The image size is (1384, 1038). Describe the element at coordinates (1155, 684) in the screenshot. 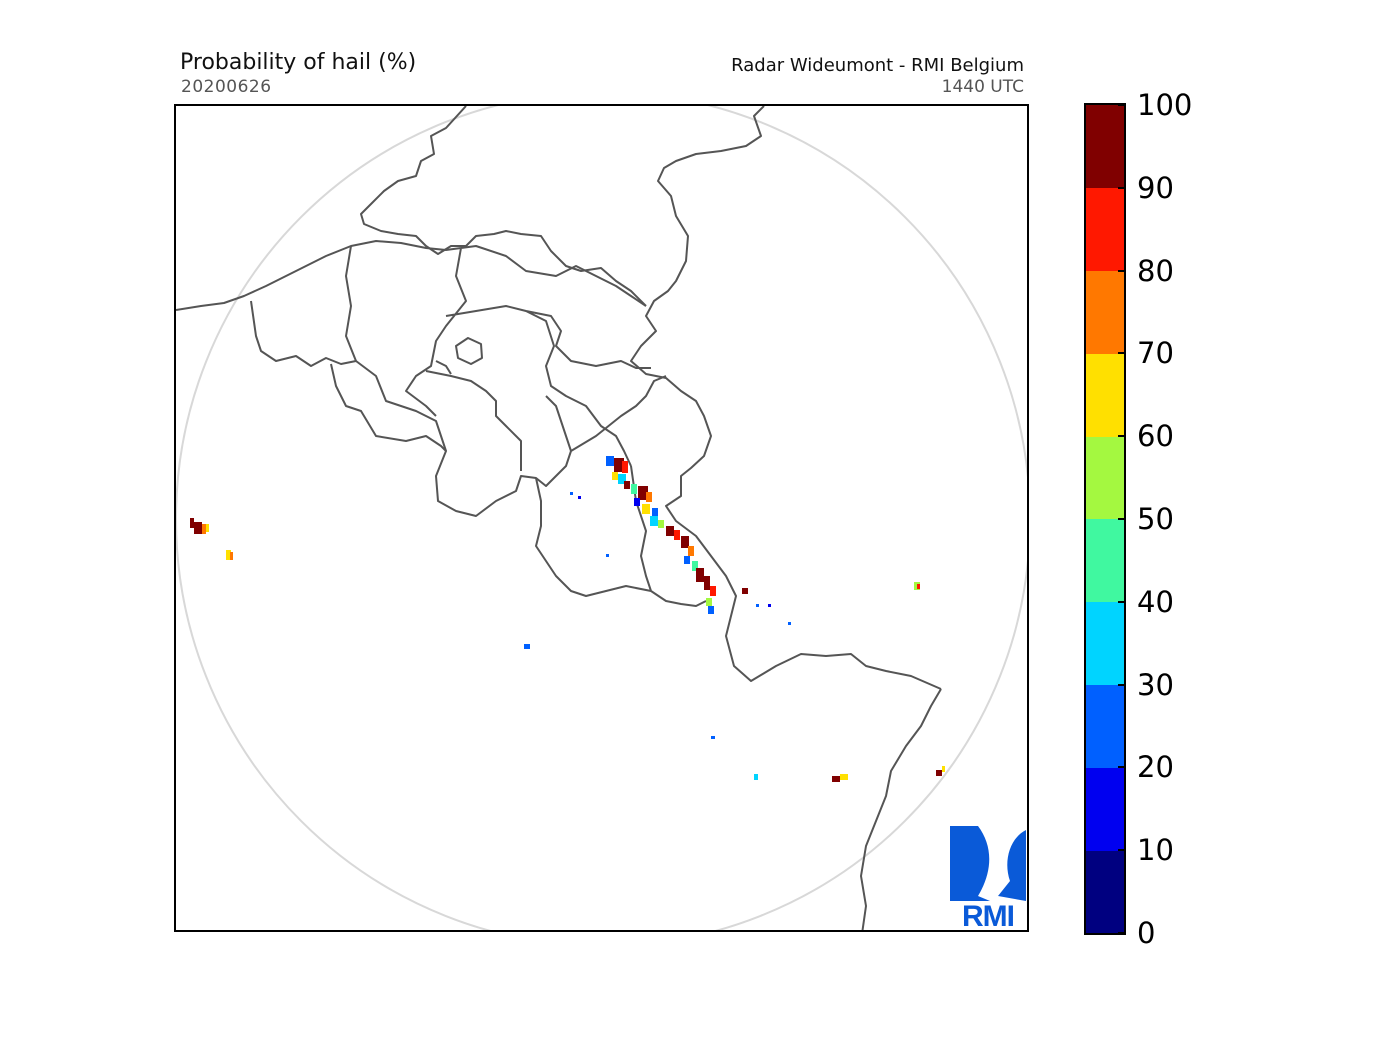

I see `colorbar-tick-label: 30` at that location.